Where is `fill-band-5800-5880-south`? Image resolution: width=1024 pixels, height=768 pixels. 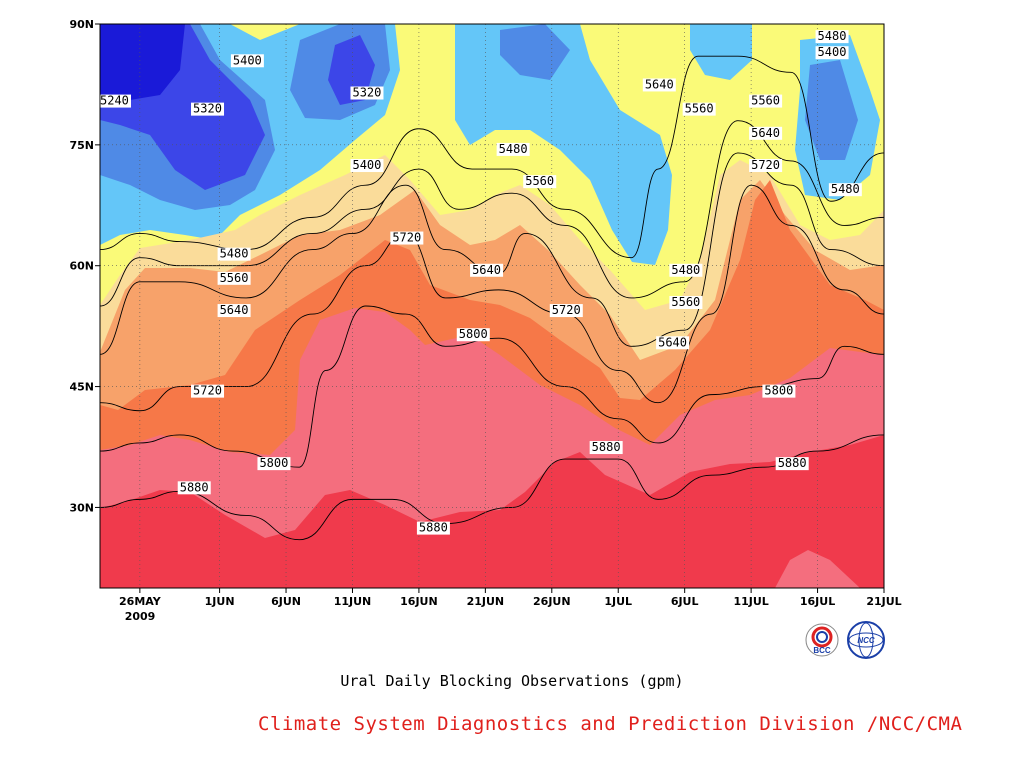 fill-band-5800-5880-south is located at coordinates (817, 569).